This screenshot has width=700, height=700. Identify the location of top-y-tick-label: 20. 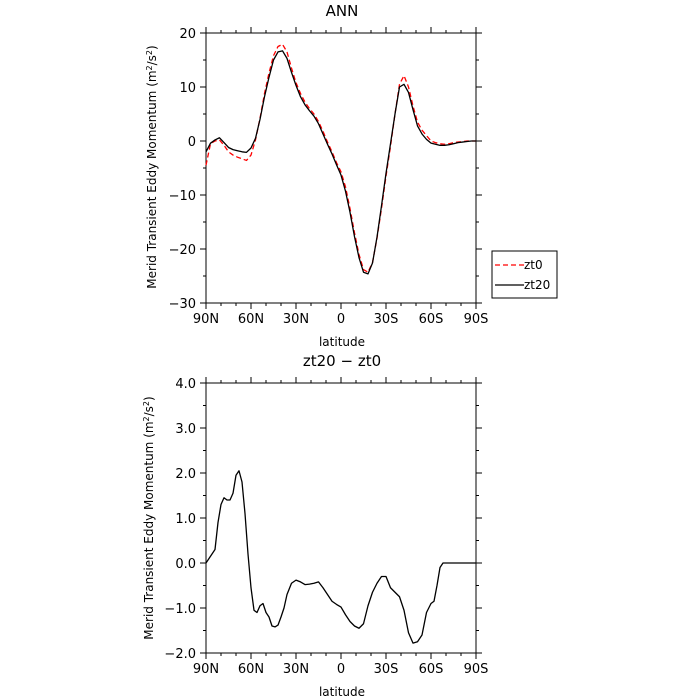
(187, 34).